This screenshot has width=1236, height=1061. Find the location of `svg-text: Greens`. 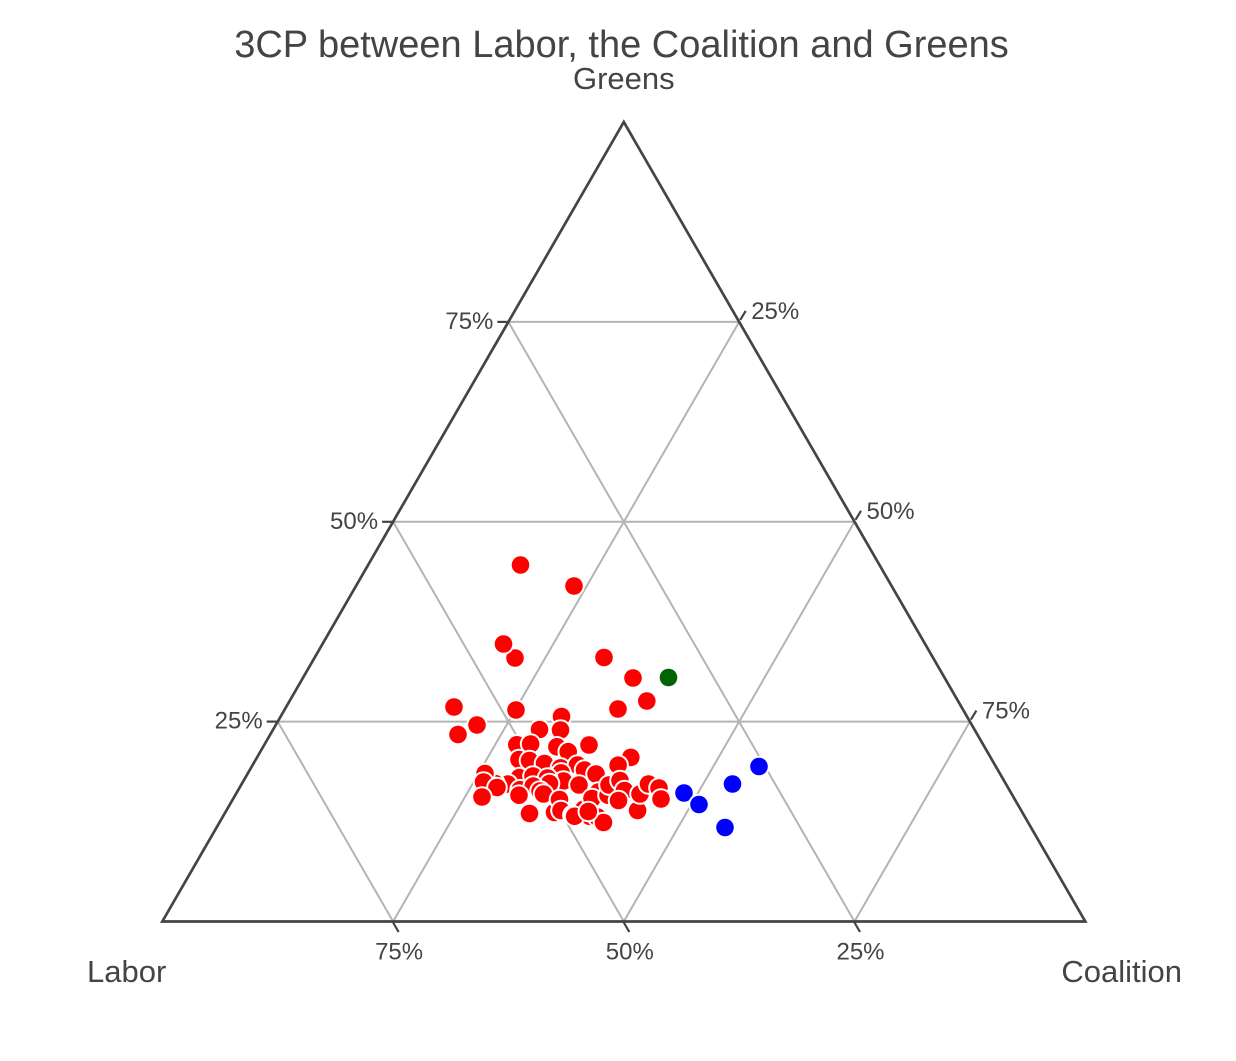

svg-text: Greens is located at coordinates (624, 78).